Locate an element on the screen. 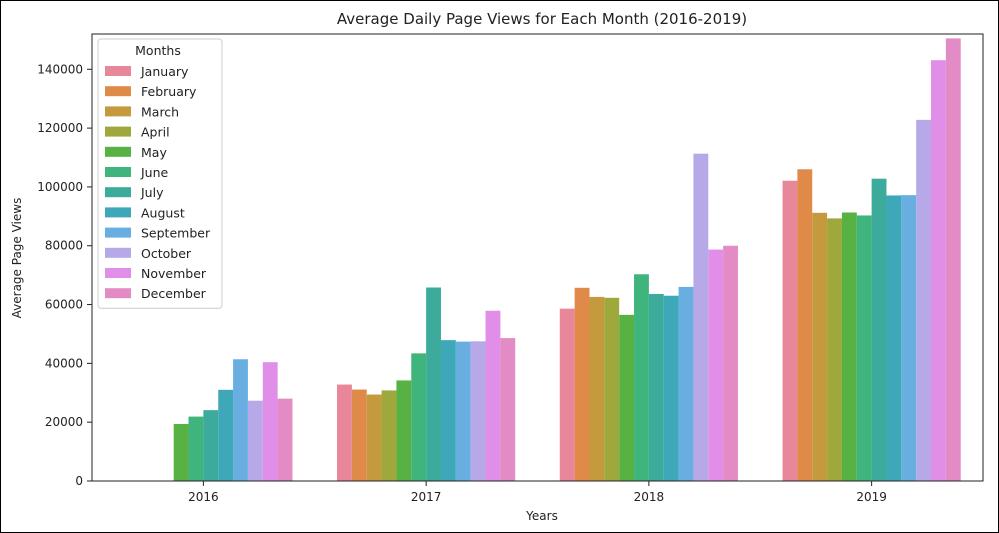 This screenshot has width=999, height=533. bar-march-2018 is located at coordinates (597, 388).